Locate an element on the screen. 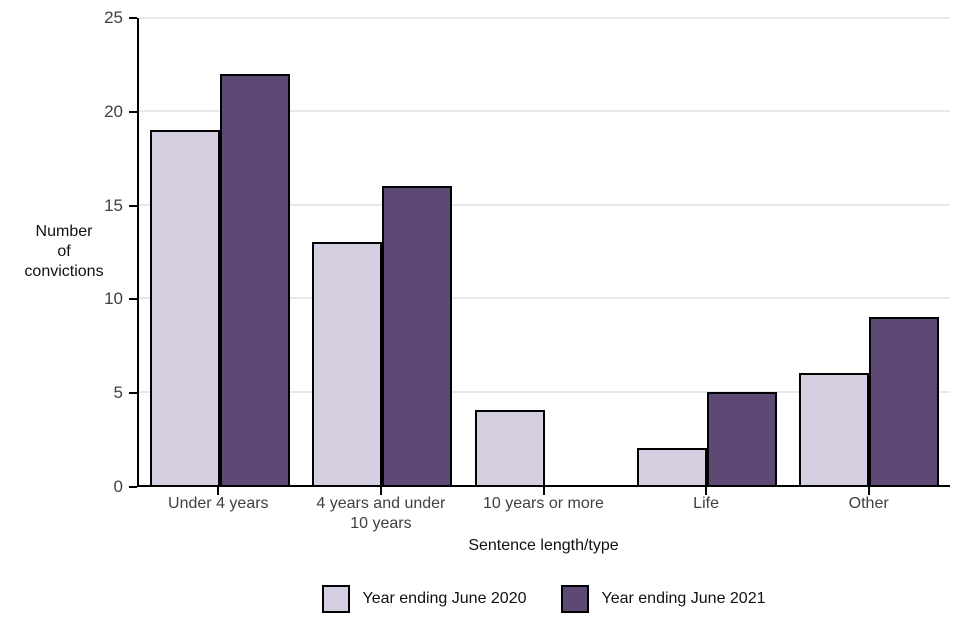 The height and width of the screenshot is (640, 960). y-axis-title-line: convictions is located at coordinates (64, 271).